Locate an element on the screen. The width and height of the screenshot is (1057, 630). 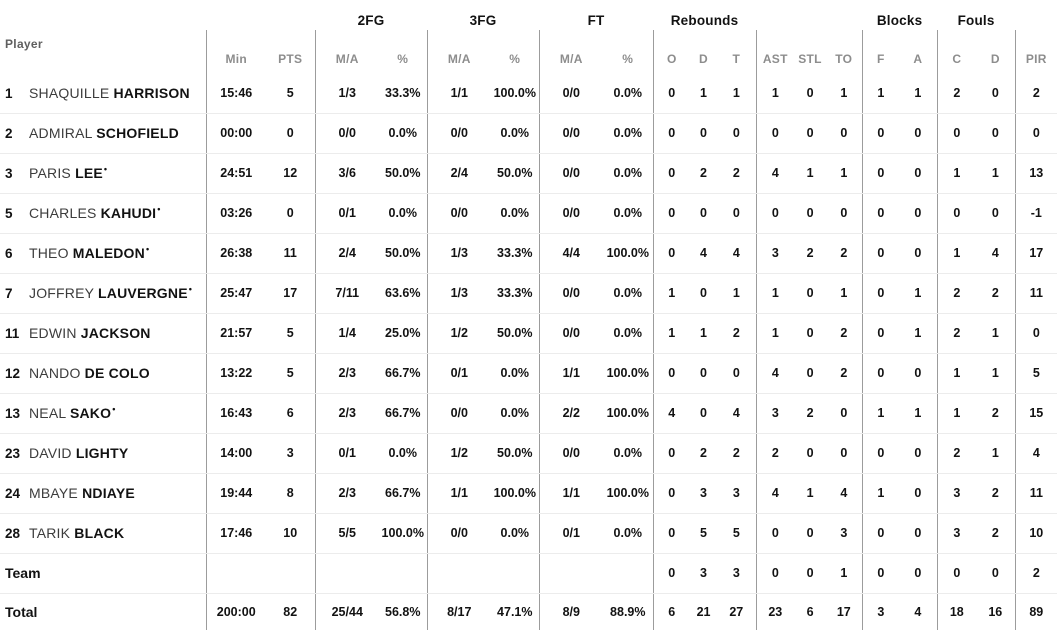
stat-cell-min: 26:38 is located at coordinates (235, 253).